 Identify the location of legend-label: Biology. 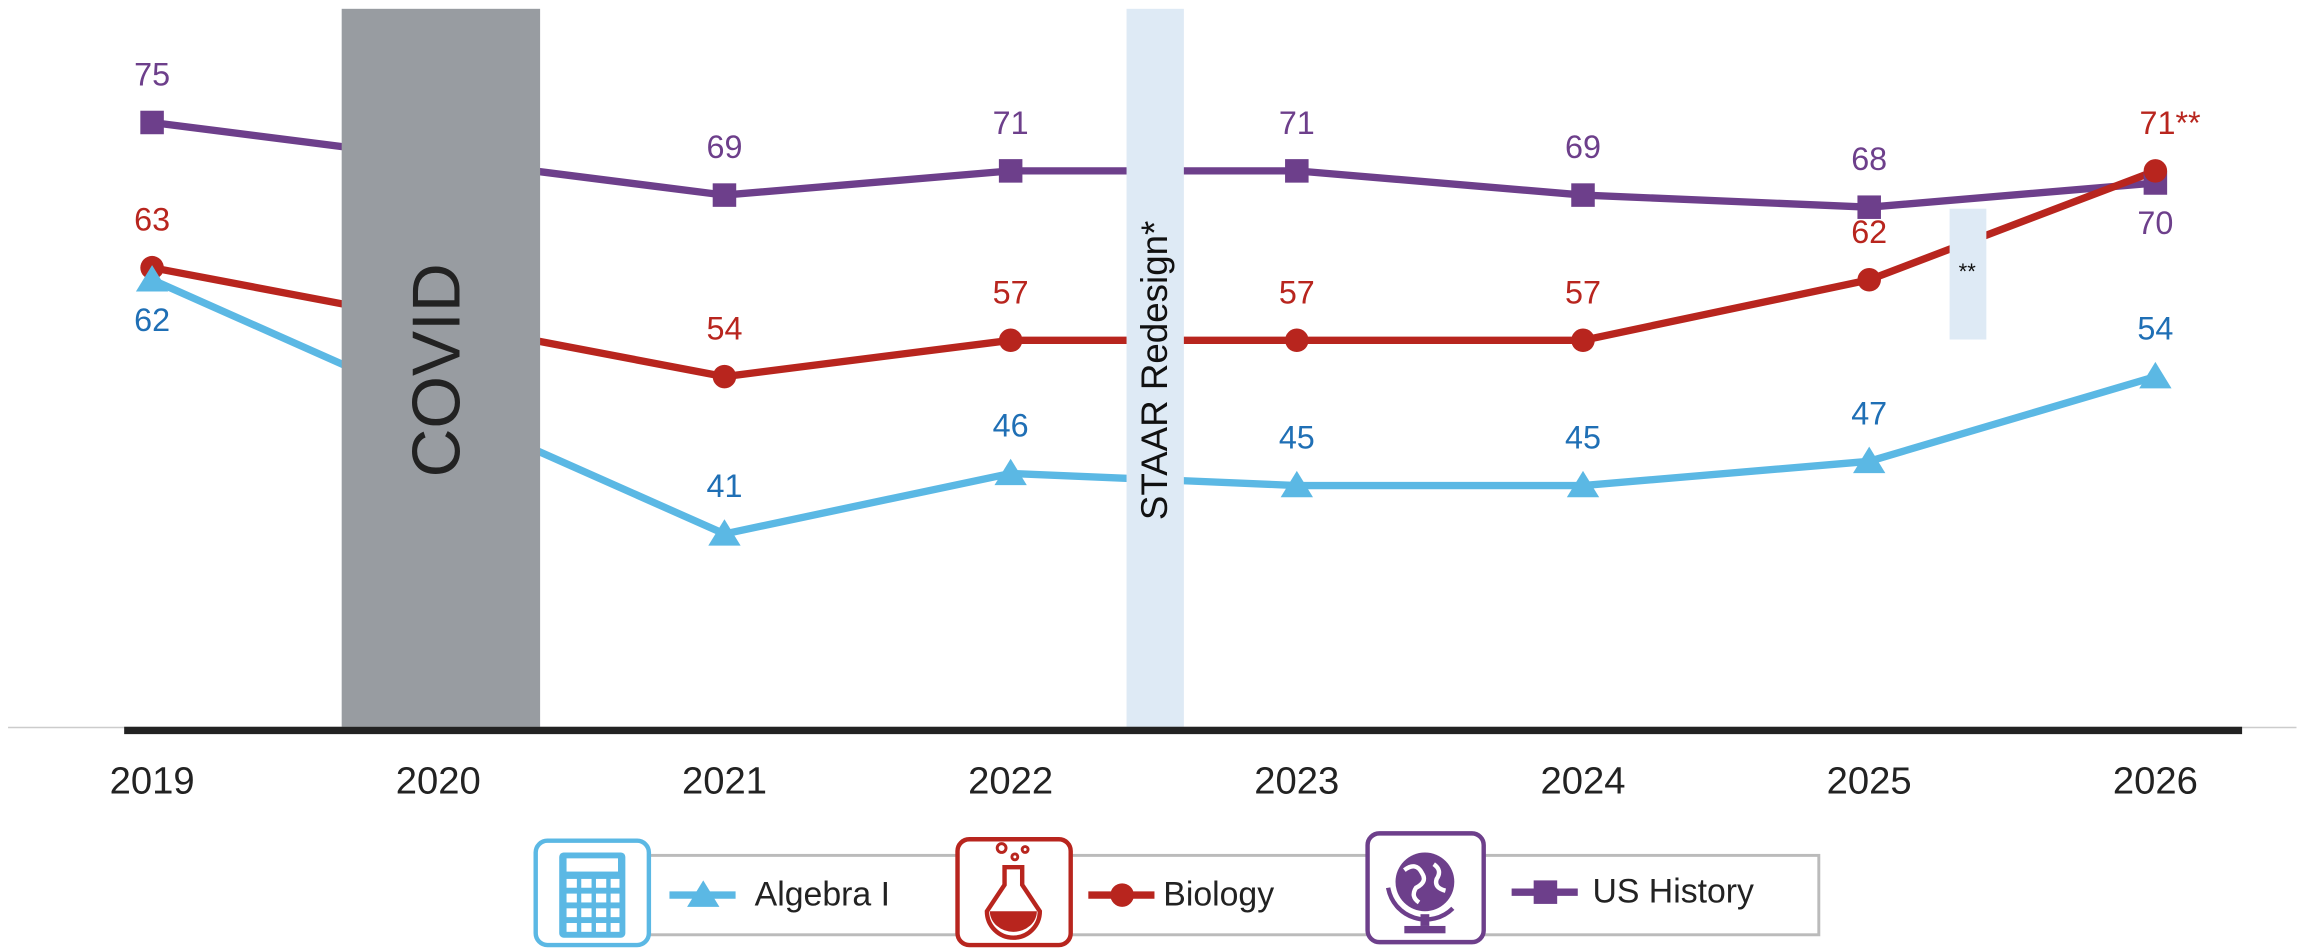
(1218, 894).